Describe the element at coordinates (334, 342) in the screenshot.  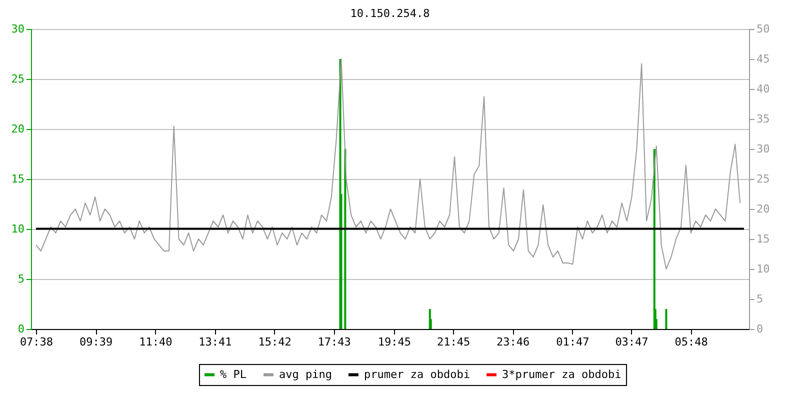
I see `x-tick-label: 17:43` at that location.